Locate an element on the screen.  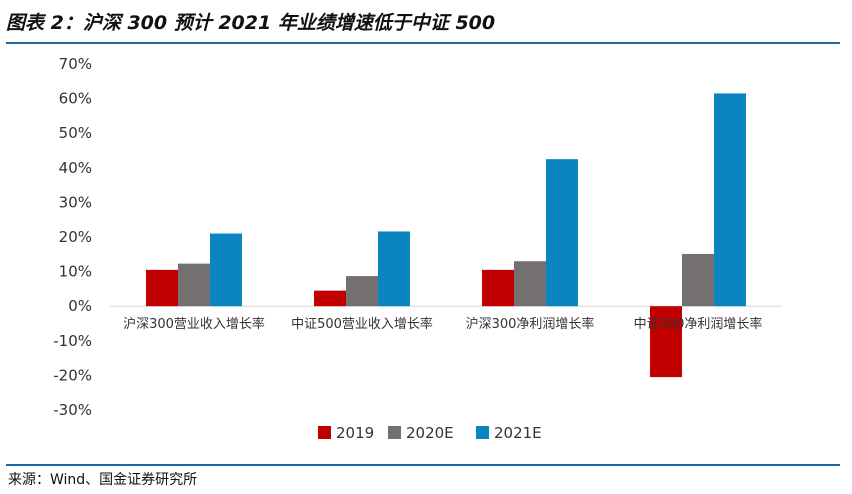
y-tick-label: 30% is located at coordinates (75, 202).